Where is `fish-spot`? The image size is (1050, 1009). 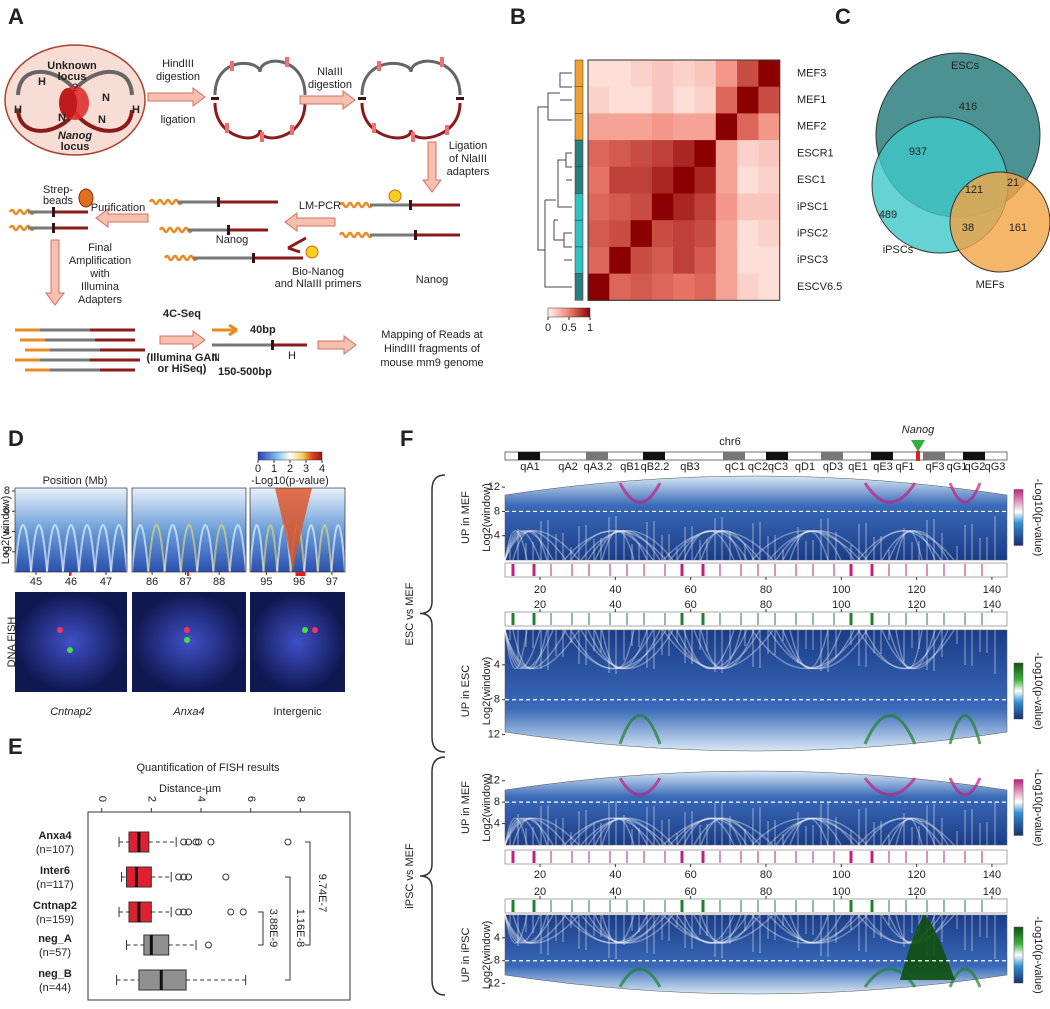 fish-spot is located at coordinates (187, 640).